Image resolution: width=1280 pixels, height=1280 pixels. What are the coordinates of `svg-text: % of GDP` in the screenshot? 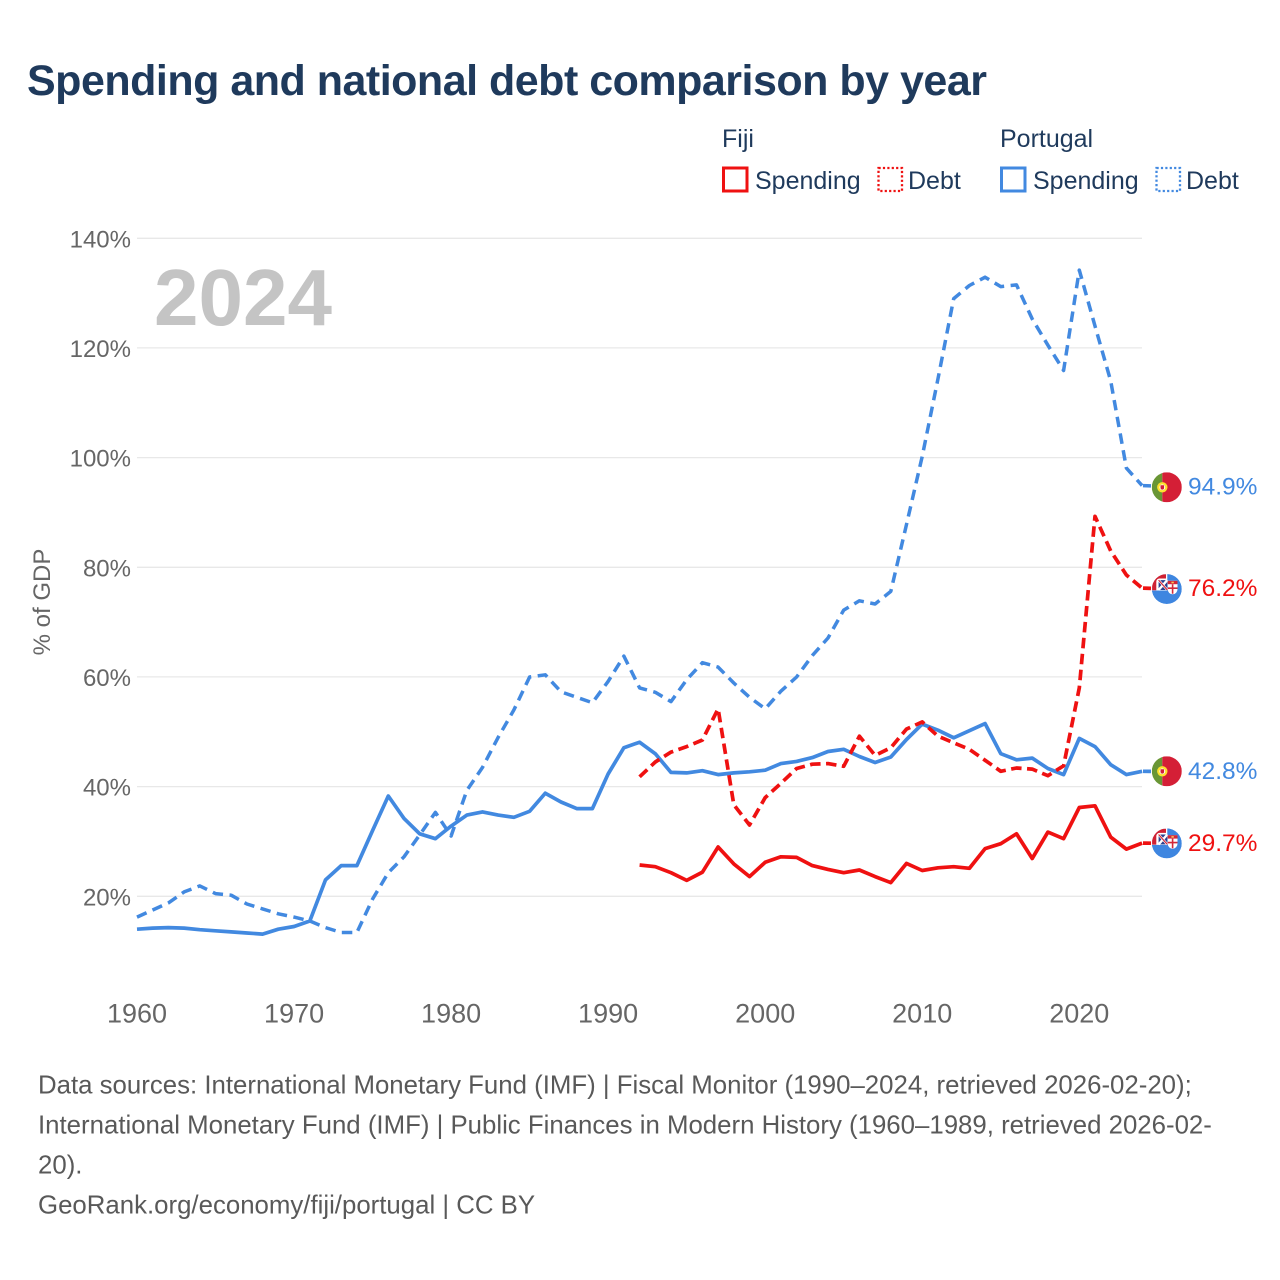 It's located at (42, 602).